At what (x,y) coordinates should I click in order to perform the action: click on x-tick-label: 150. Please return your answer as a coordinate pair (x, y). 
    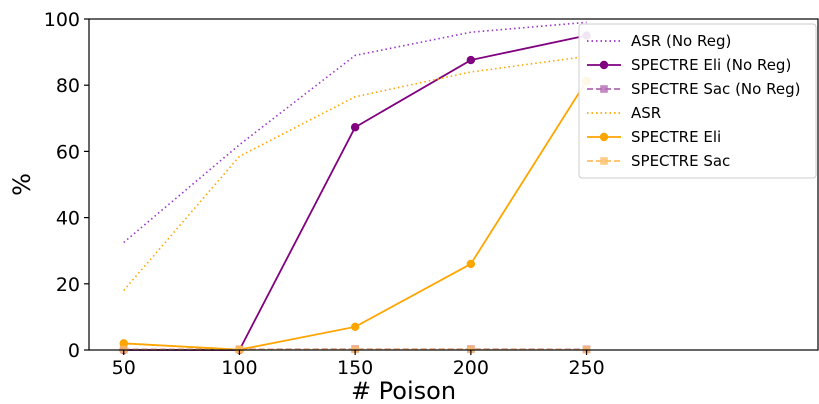
    Looking at the image, I should click on (355, 368).